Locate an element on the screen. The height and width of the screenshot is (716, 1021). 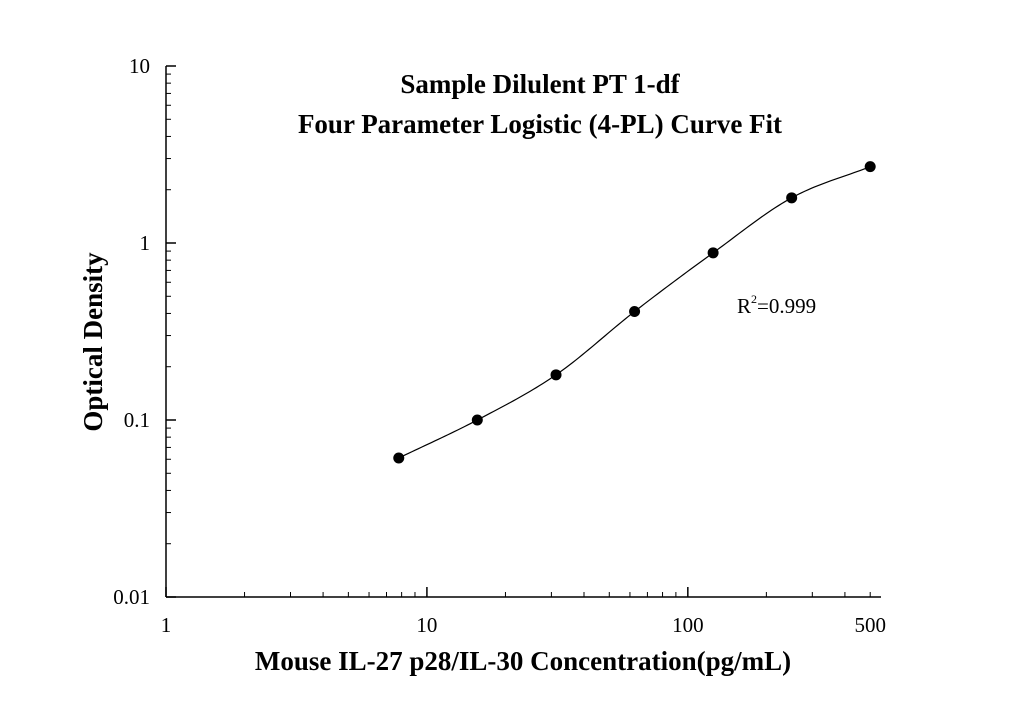
r-value: =0.999 is located at coordinates (786, 306).